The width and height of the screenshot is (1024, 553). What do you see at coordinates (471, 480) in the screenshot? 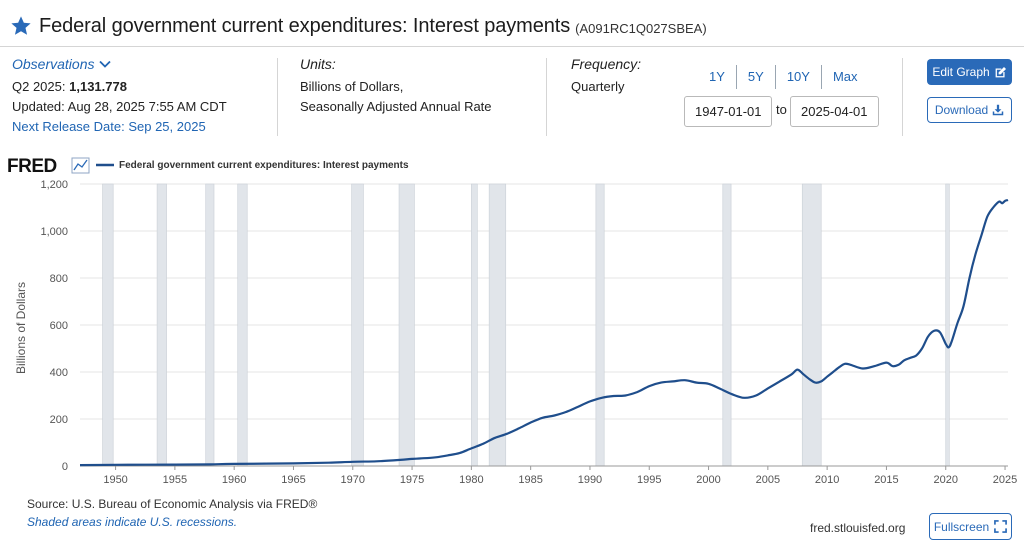
I see `x-tick-label: 1980` at bounding box center [471, 480].